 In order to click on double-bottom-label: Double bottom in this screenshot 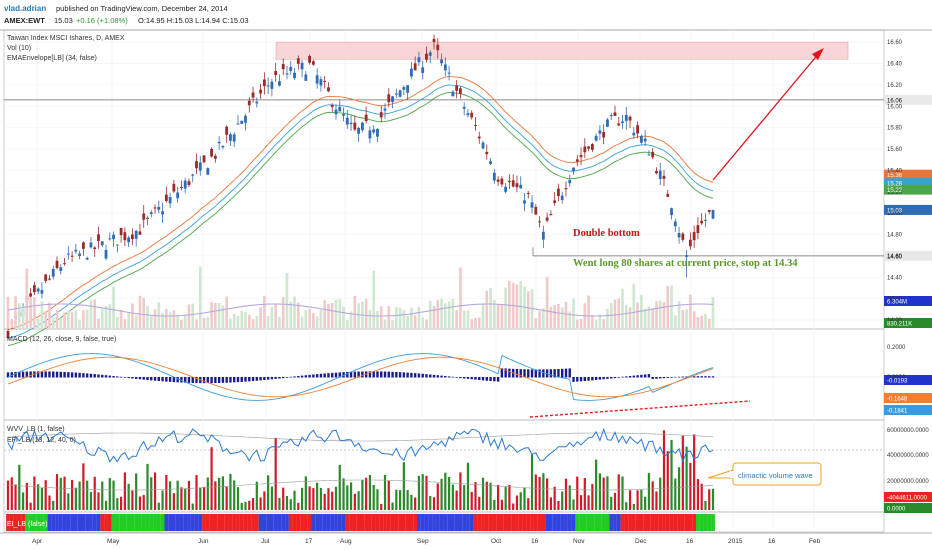, I will do `click(606, 233)`.